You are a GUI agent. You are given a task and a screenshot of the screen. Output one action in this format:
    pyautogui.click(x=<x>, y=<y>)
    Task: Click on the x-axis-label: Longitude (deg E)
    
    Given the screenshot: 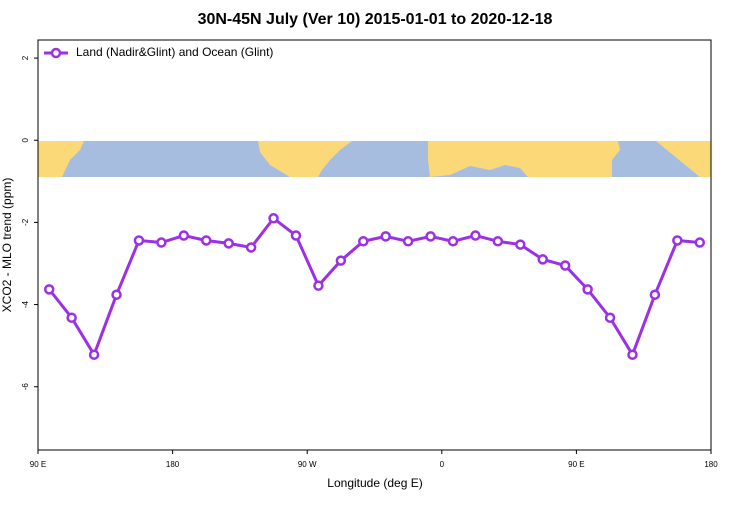 What is the action you would take?
    pyautogui.click(x=374, y=483)
    